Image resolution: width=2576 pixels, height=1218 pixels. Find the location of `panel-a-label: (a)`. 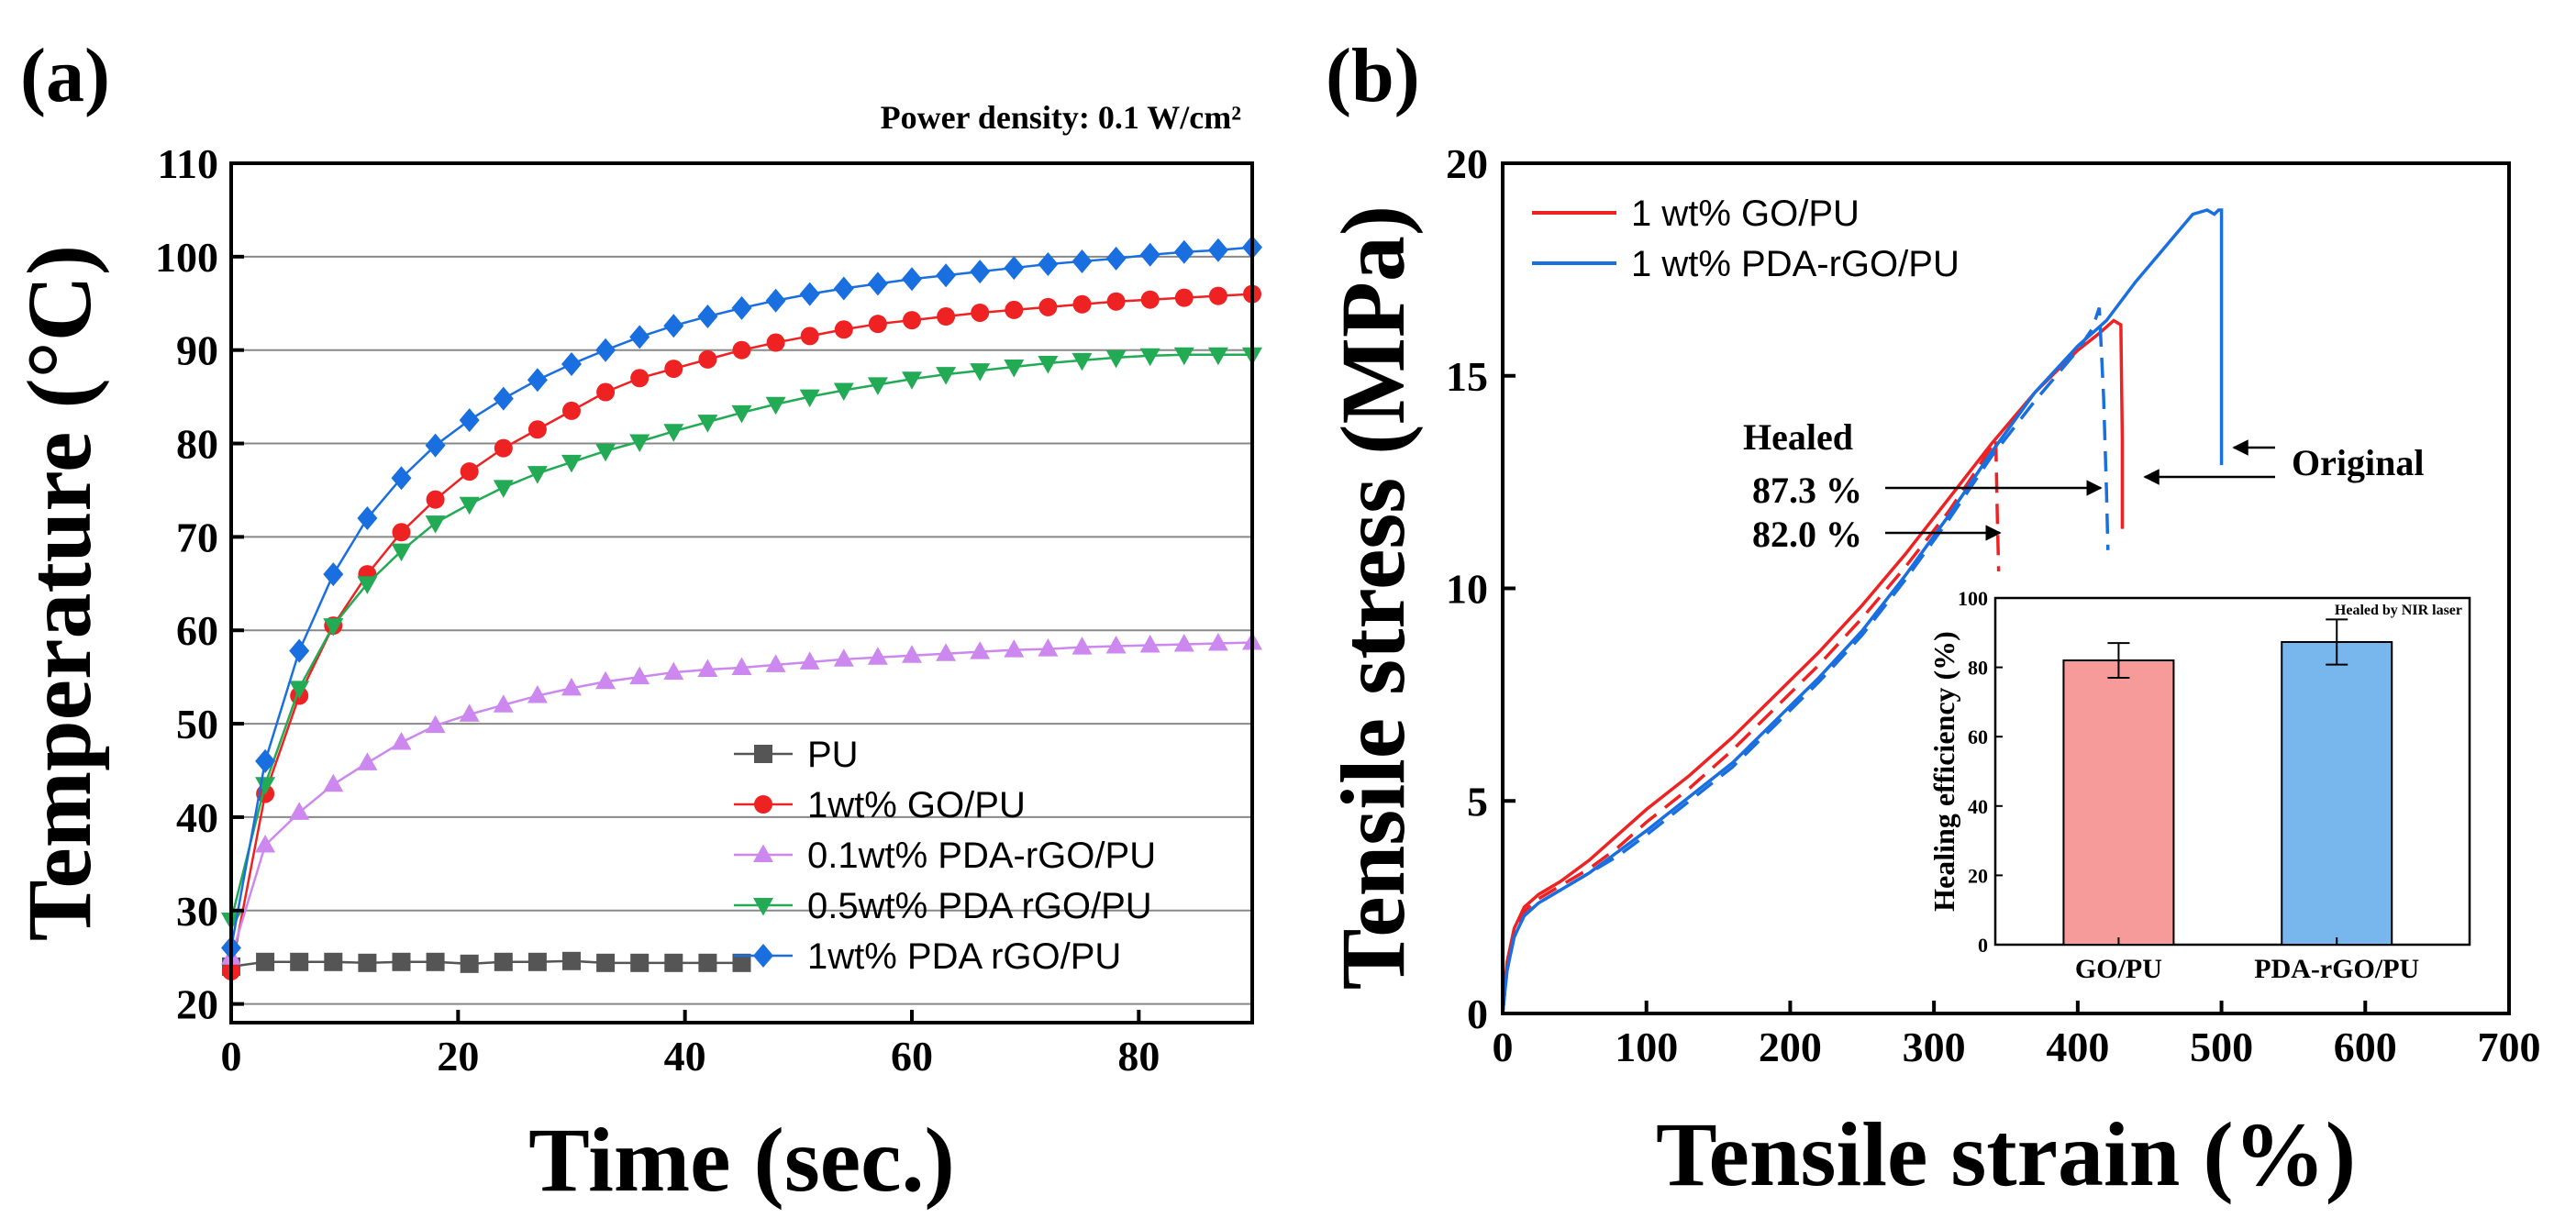

panel-a-label: (a) is located at coordinates (65, 75).